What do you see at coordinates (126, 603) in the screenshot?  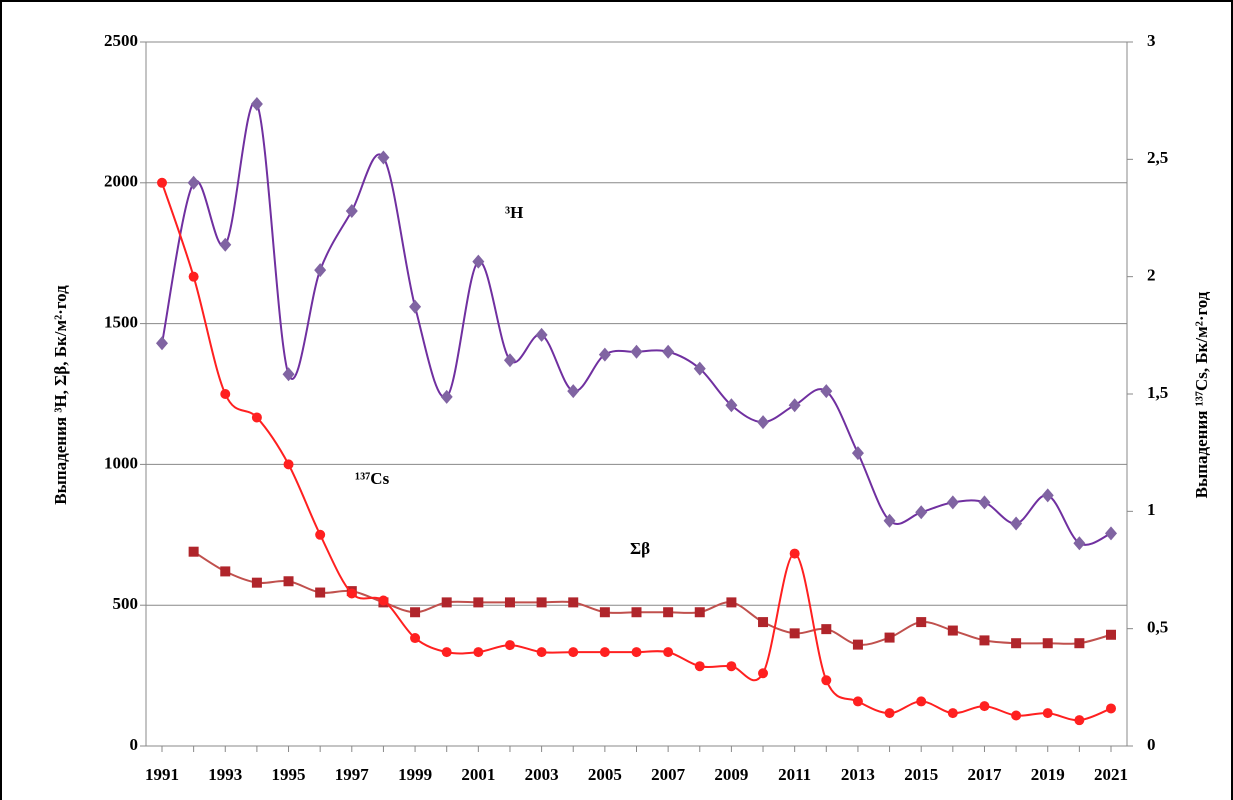 I see `y-tick-label: 500` at bounding box center [126, 603].